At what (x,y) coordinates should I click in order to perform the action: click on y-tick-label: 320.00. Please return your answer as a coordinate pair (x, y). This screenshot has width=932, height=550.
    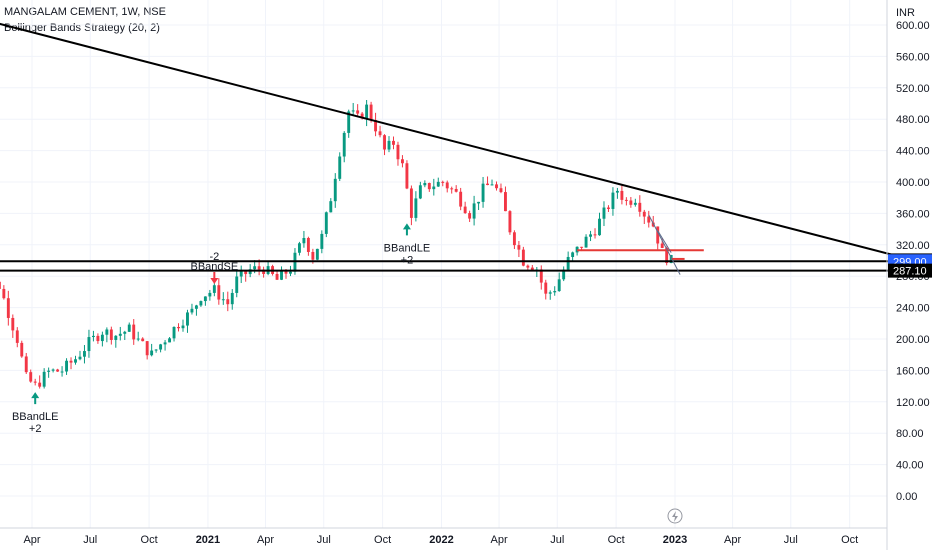
    Looking at the image, I should click on (913, 246).